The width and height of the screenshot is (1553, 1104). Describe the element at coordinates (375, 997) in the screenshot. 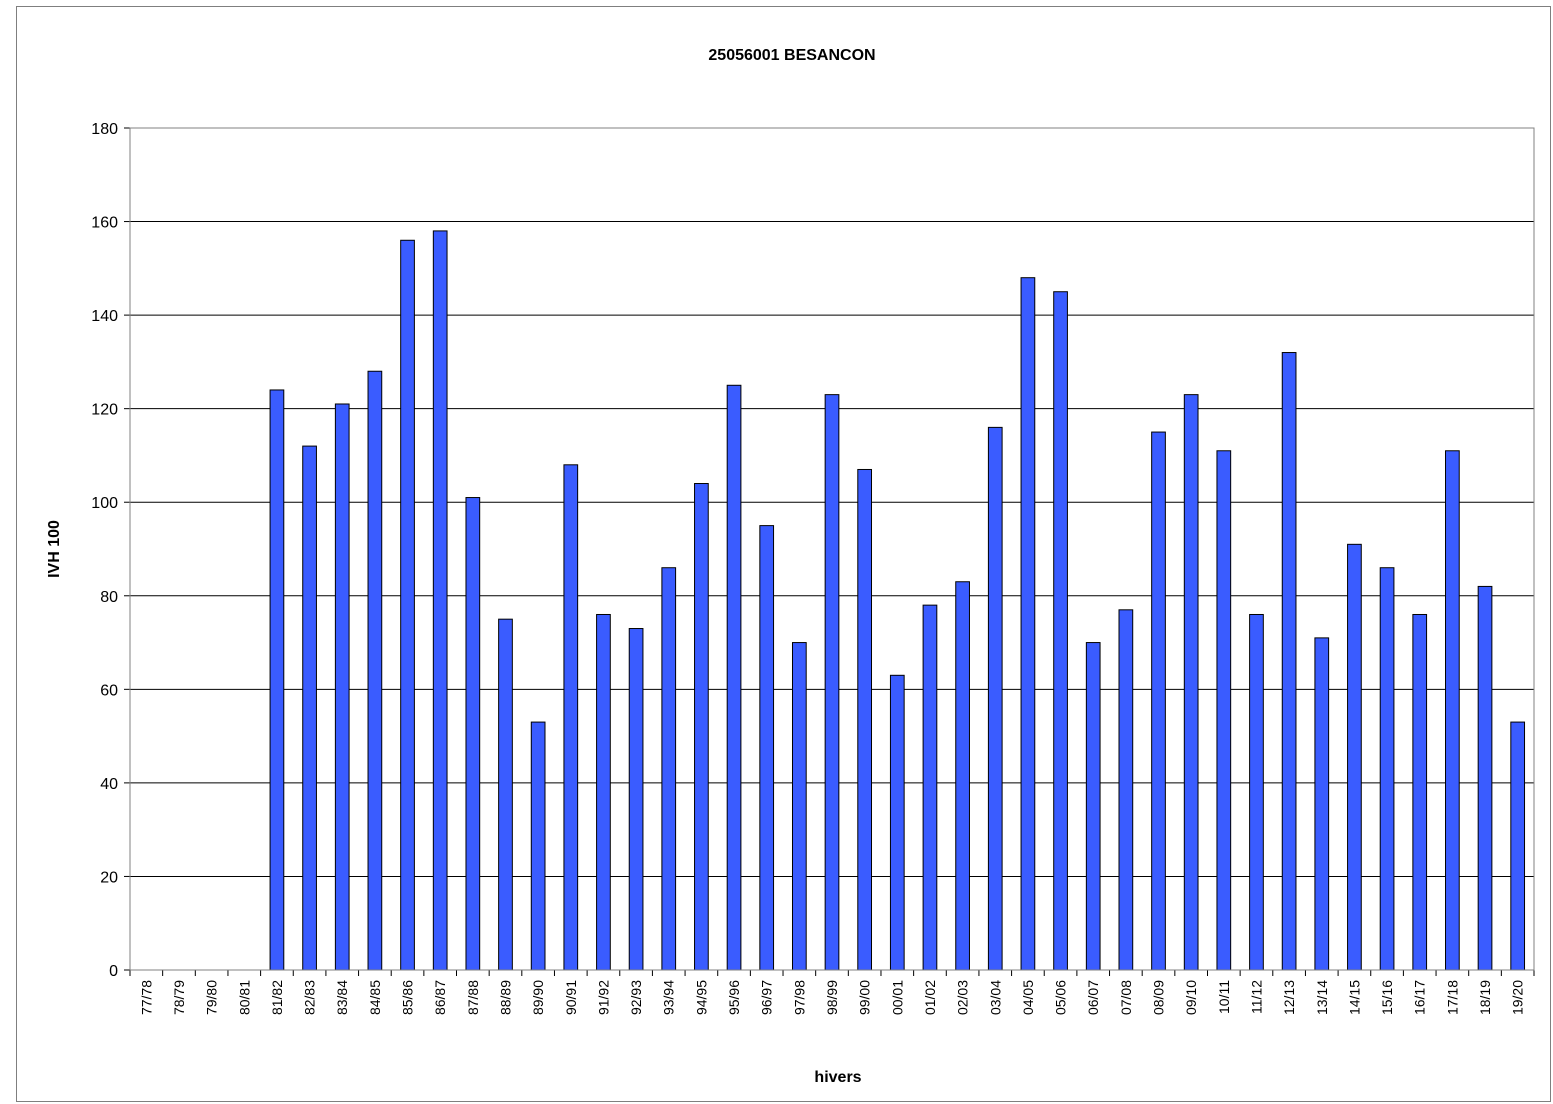

I see `x-tick-label: 84/85` at that location.